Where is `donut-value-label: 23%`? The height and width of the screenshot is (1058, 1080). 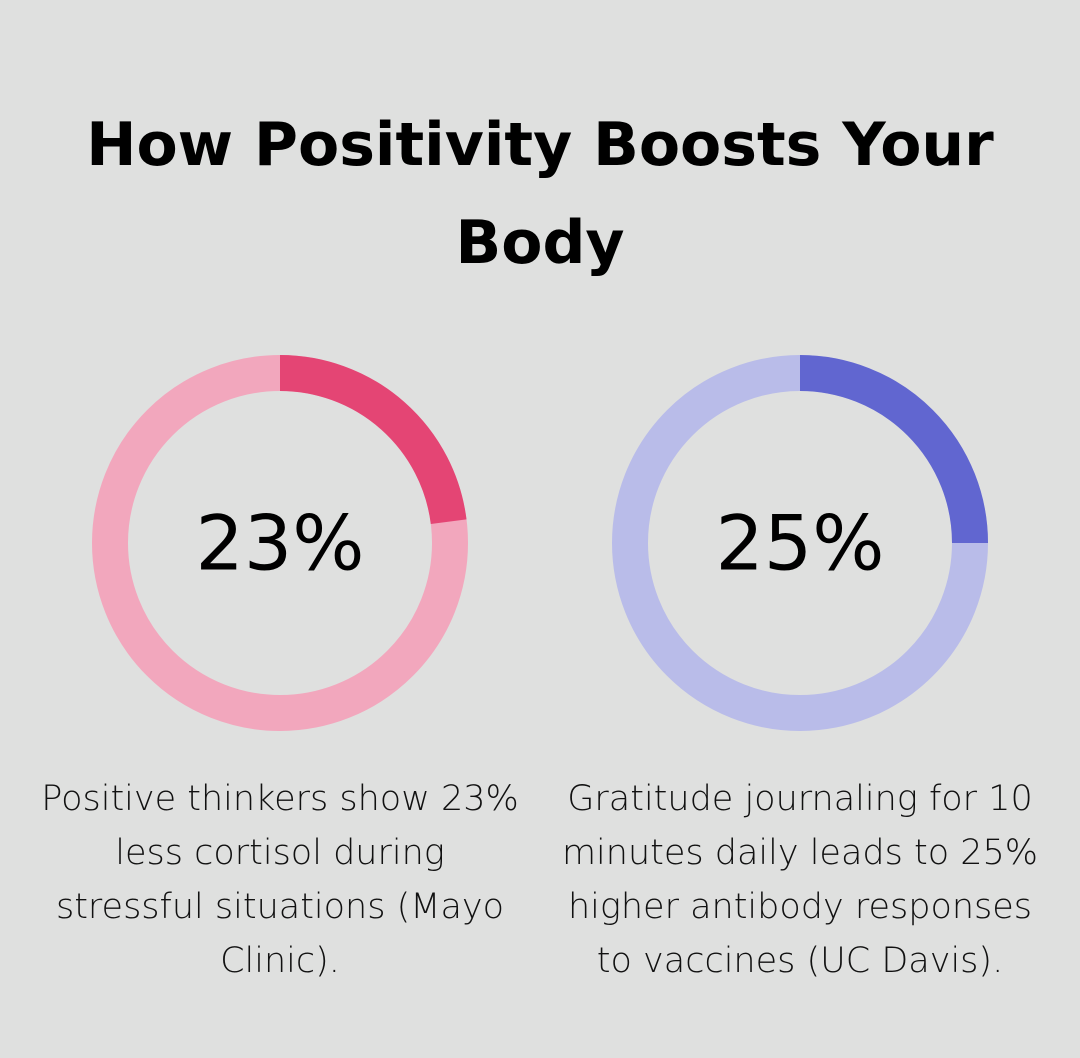 donut-value-label: 23% is located at coordinates (280, 543).